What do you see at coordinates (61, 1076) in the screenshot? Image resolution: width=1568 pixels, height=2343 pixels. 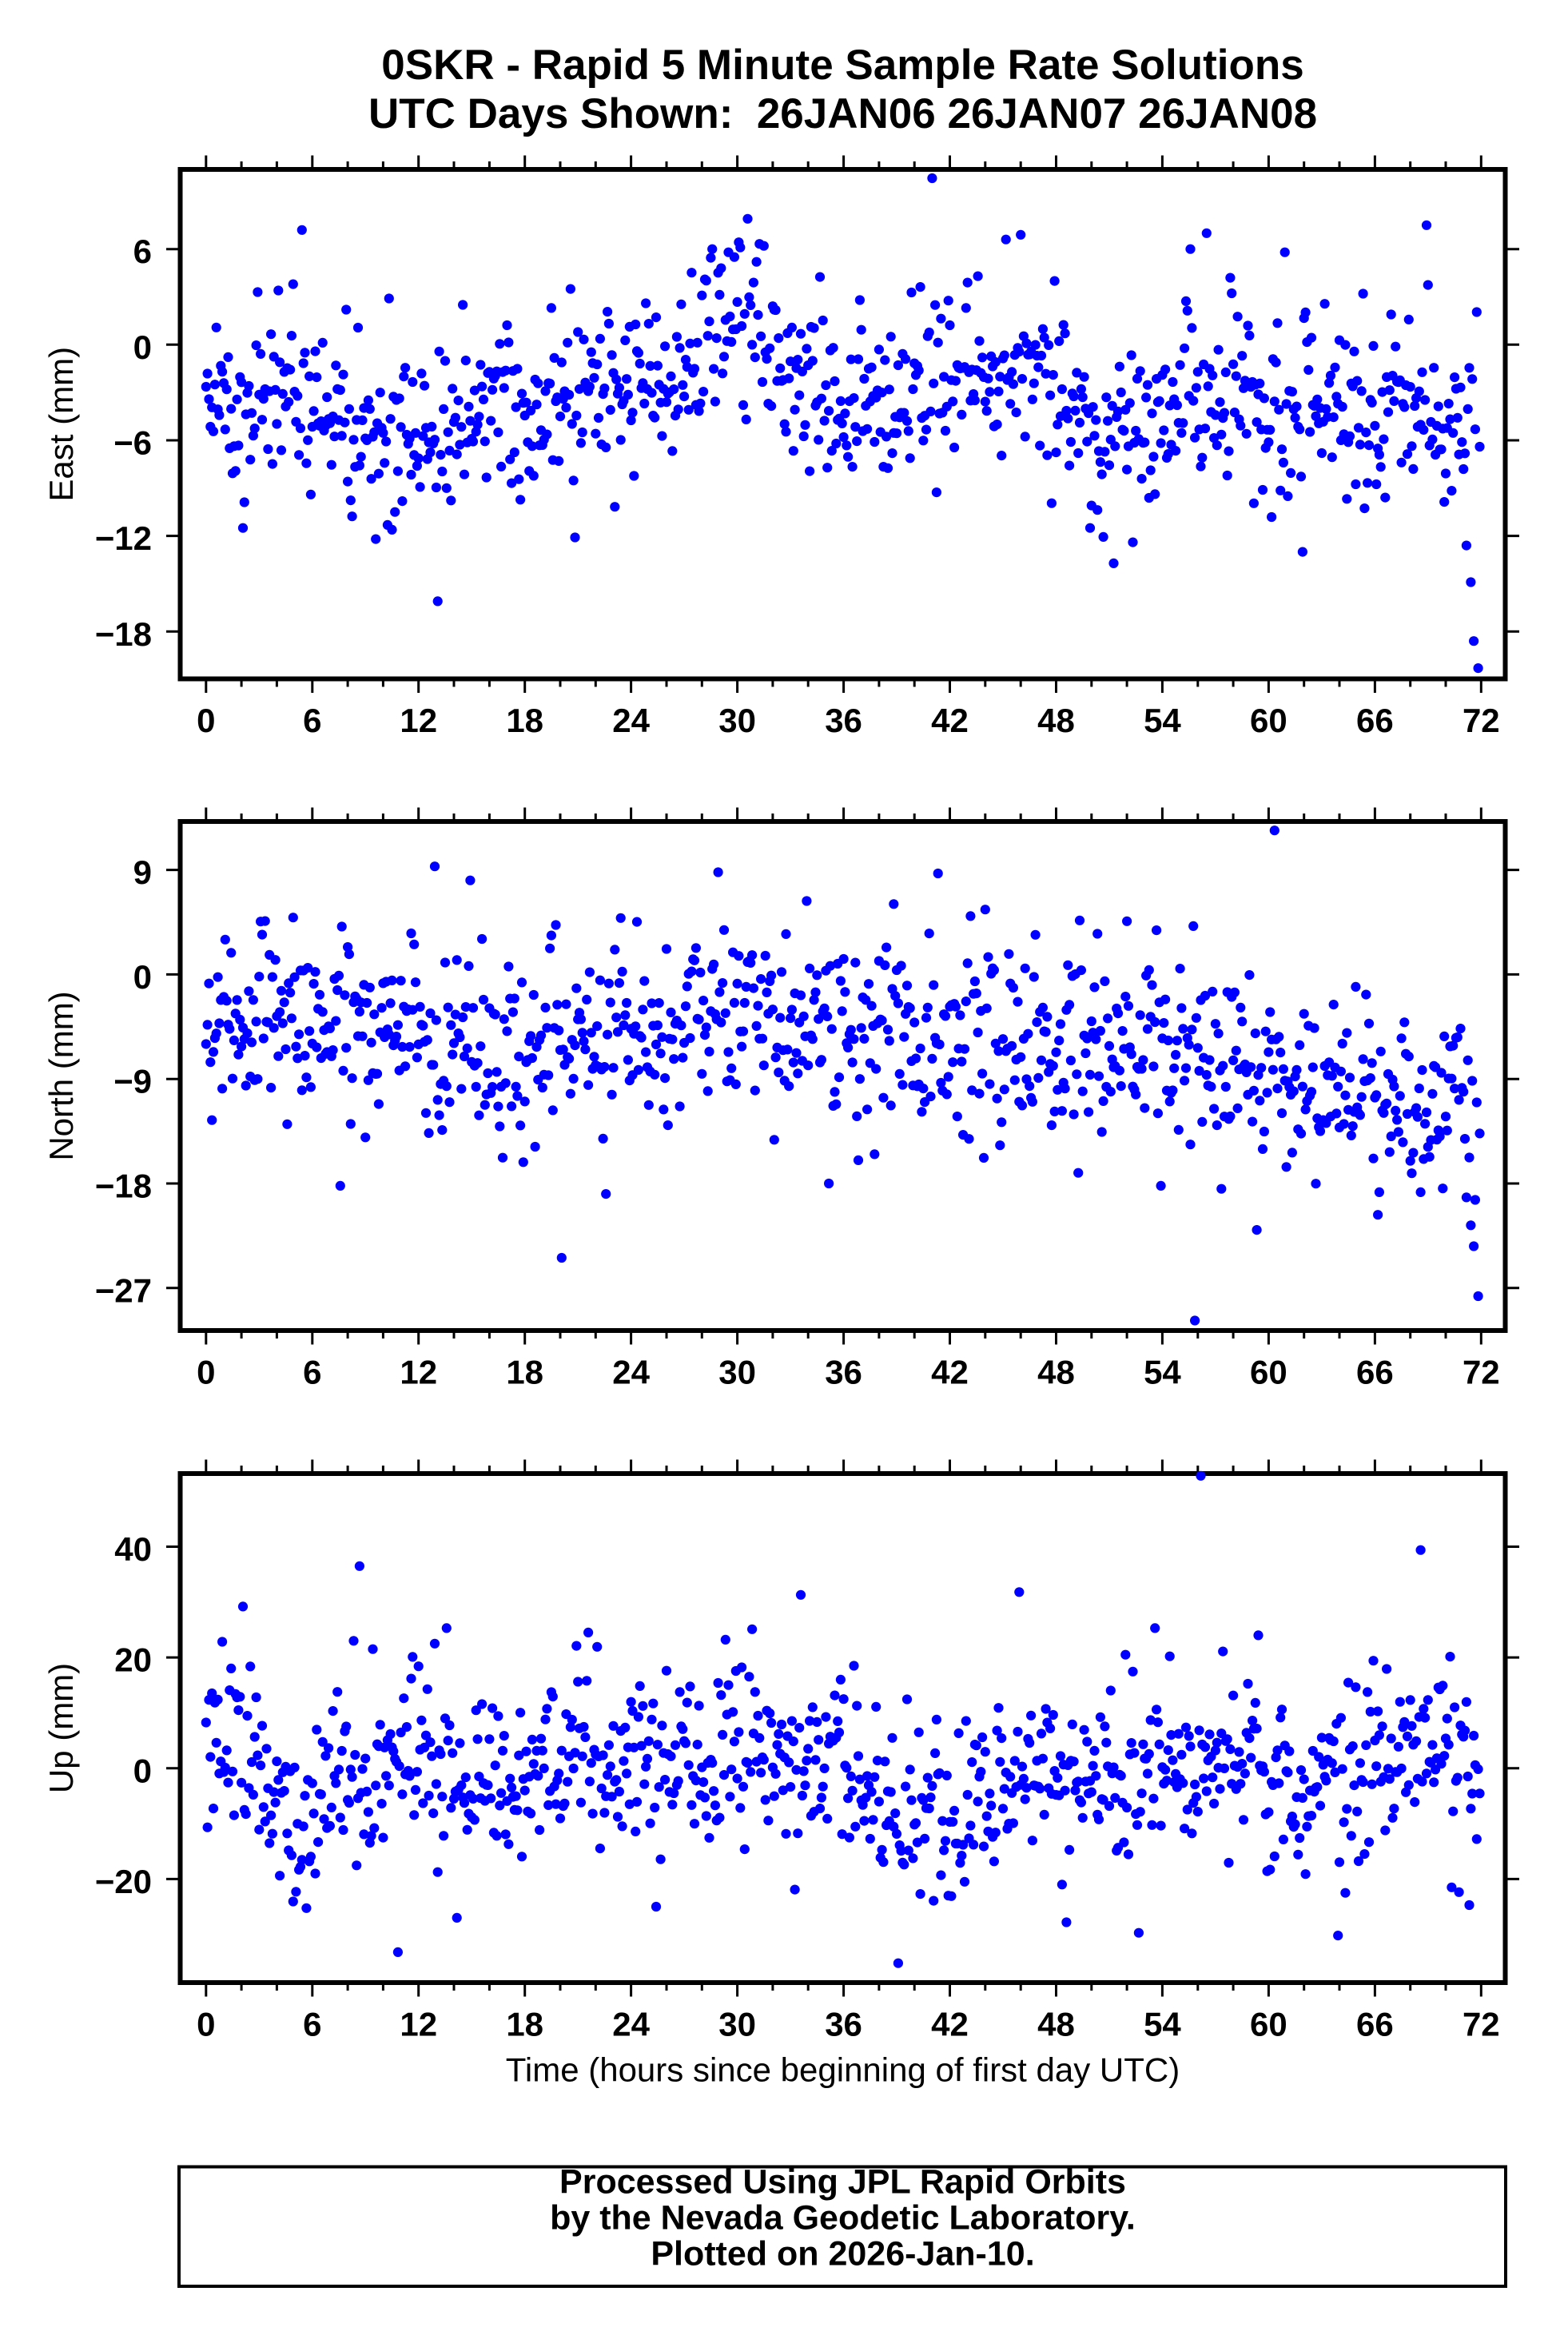 I see `svg-text: North (mm)` at bounding box center [61, 1076].